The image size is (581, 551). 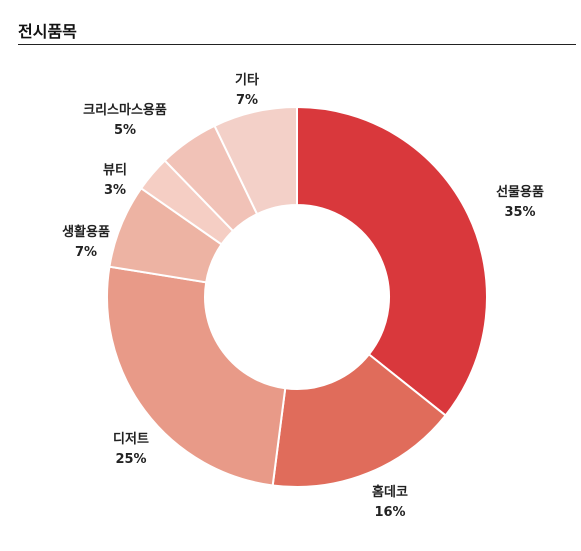 What do you see at coordinates (297, 29) in the screenshot?
I see `section-header: 전시품목` at bounding box center [297, 29].